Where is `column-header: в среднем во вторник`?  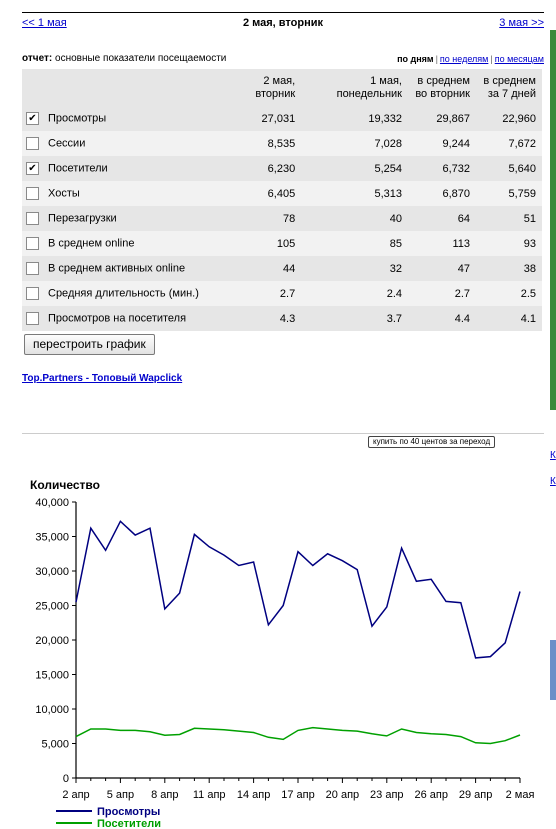
column-header: в среднем во вторник is located at coordinates (442, 87).